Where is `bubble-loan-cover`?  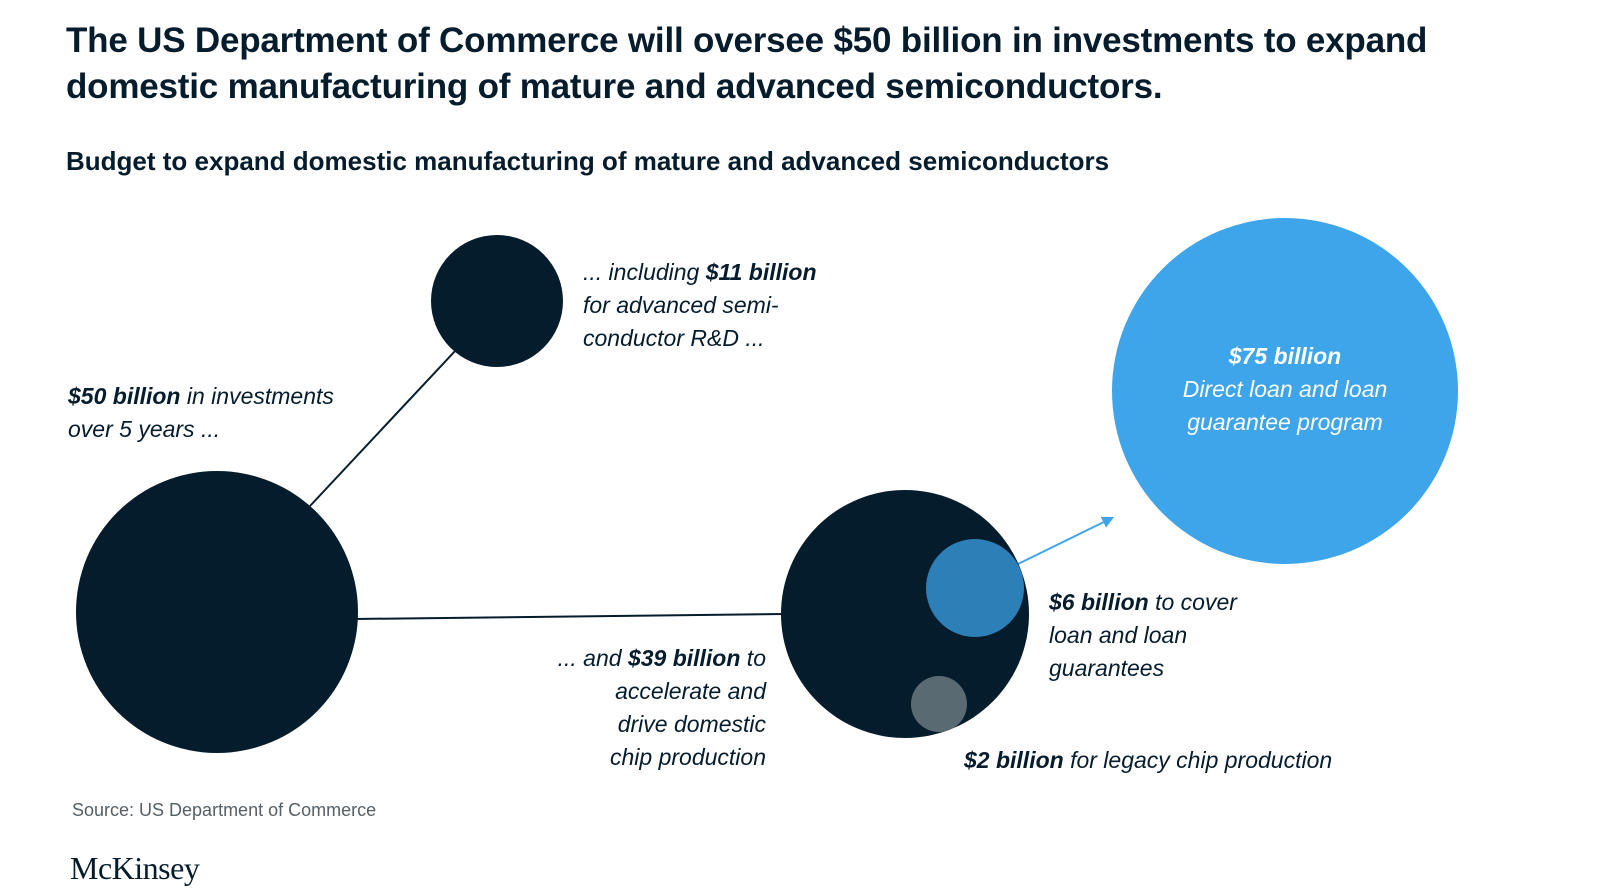
bubble-loan-cover is located at coordinates (975, 588).